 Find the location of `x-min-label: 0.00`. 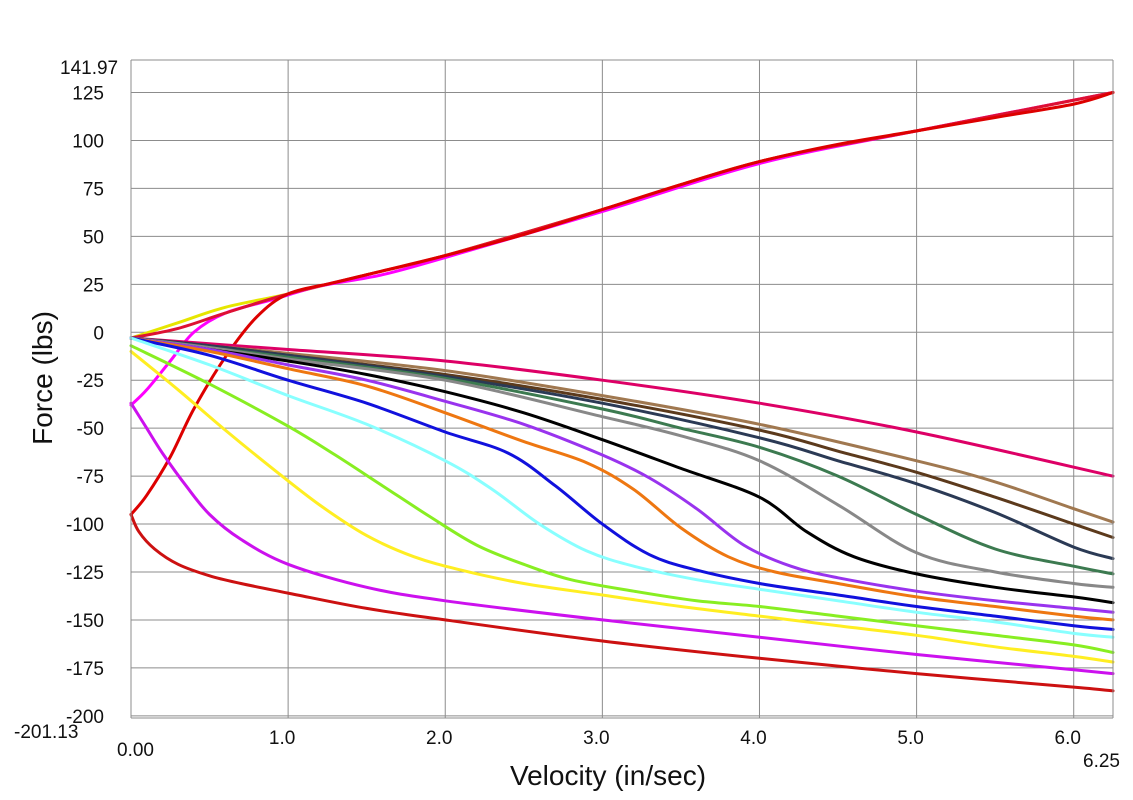

x-min-label: 0.00 is located at coordinates (135, 750).